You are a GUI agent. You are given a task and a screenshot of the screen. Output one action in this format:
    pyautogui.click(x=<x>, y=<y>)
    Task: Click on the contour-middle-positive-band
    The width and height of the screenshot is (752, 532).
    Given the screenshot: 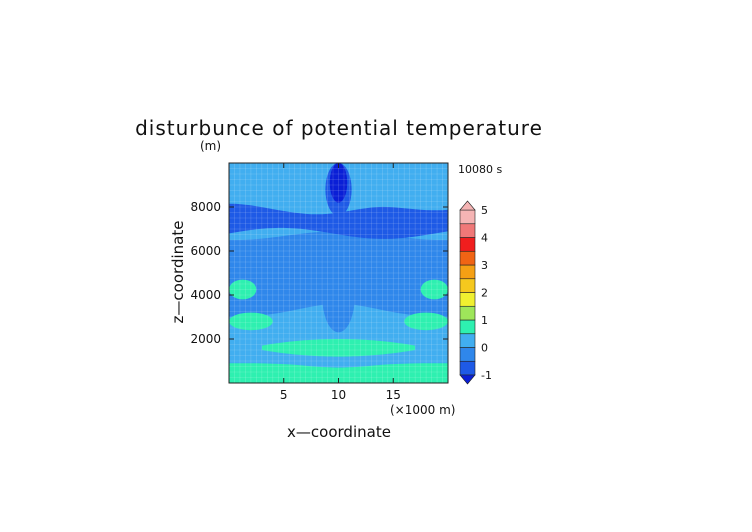 What is the action you would take?
    pyautogui.click(x=338, y=348)
    